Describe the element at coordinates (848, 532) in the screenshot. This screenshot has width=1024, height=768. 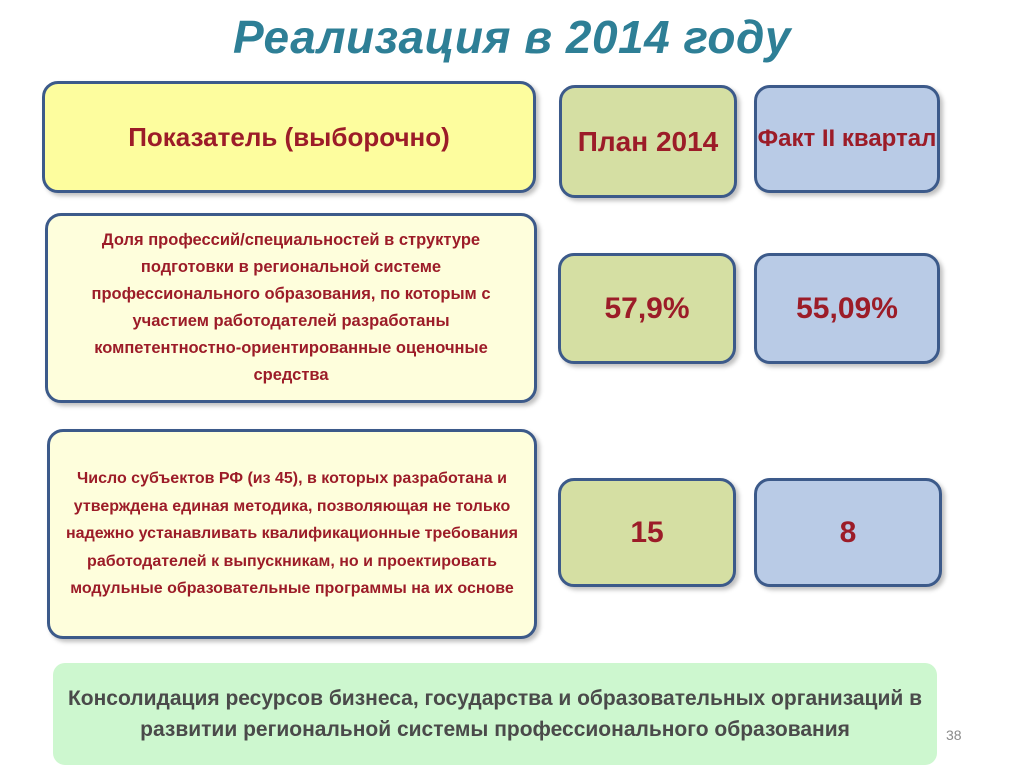
I see `fact-value-row-2: 8` at that location.